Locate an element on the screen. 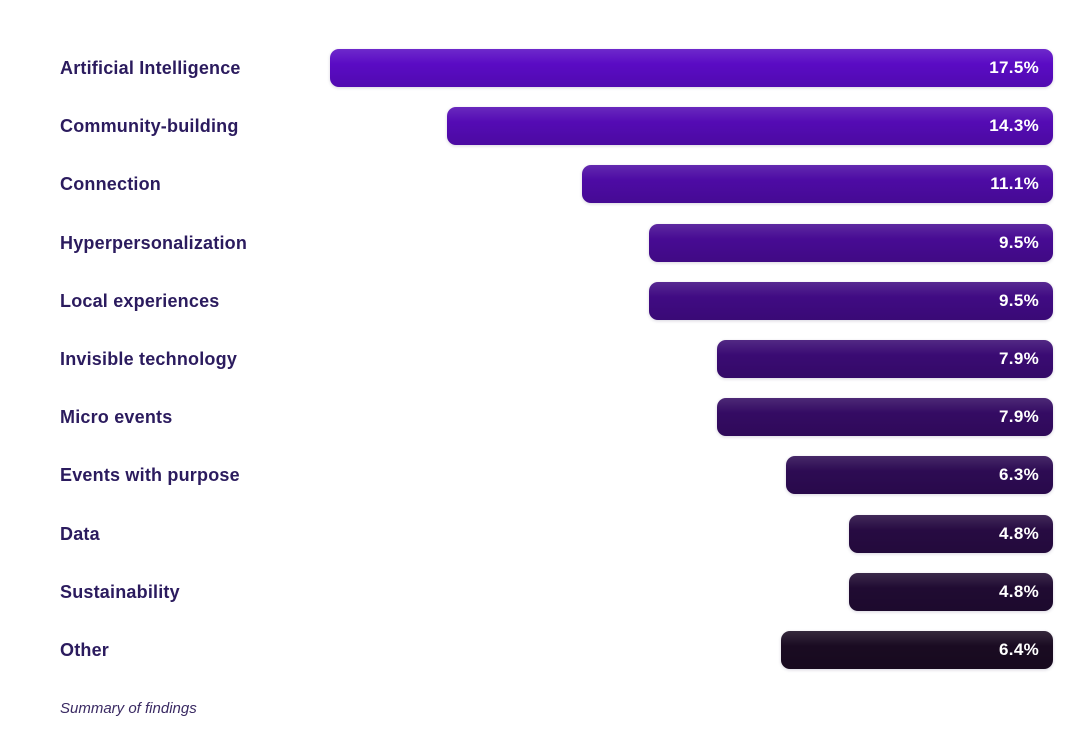  chart-row: Local experiences 9.5% is located at coordinates (540, 301).